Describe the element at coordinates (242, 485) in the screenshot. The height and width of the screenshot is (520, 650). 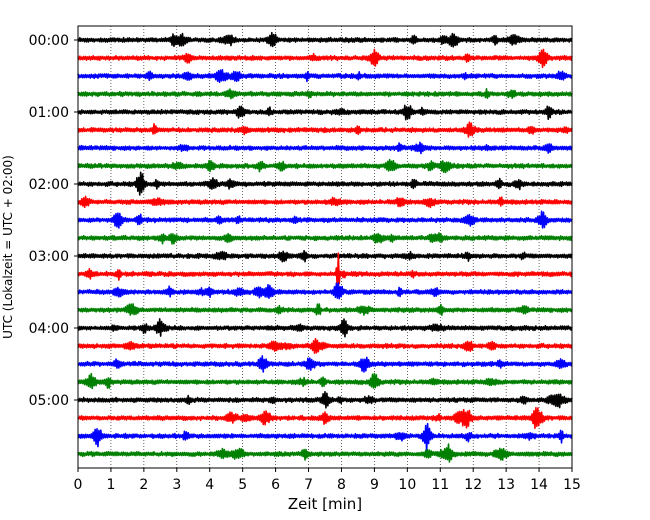
I see `x-tick-label: 5` at that location.